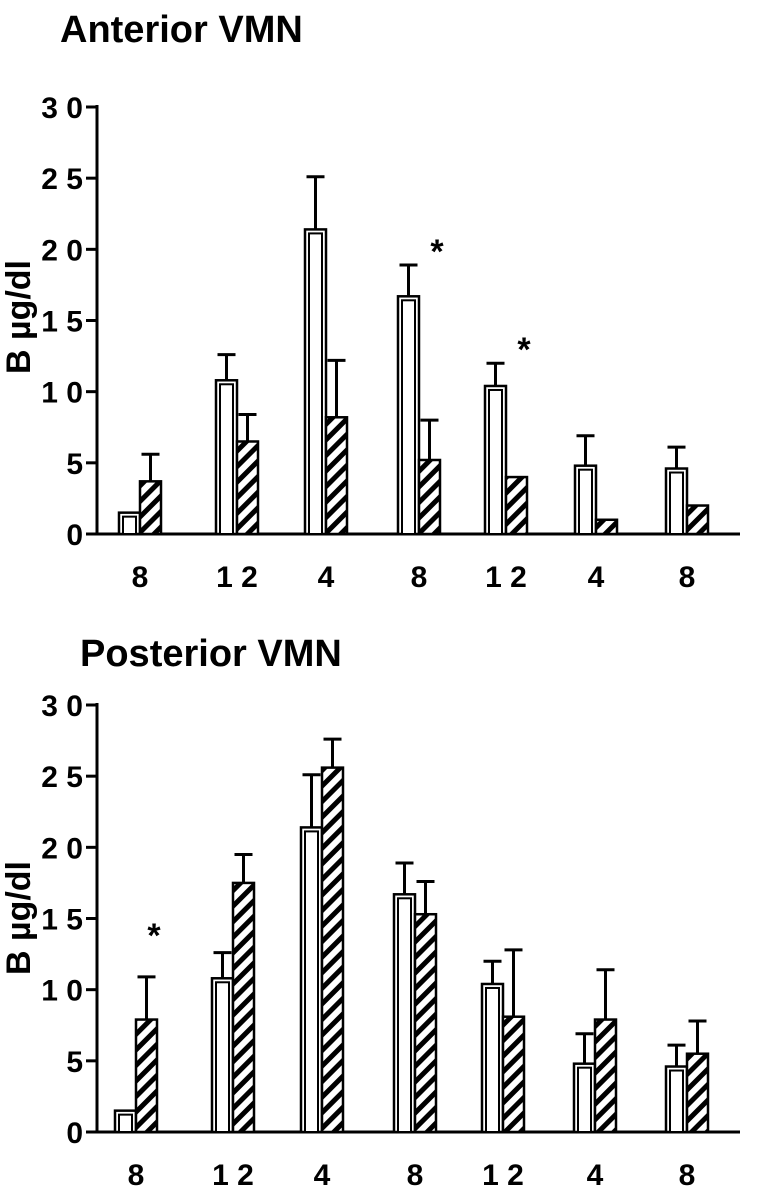 The width and height of the screenshot is (773, 1199). What do you see at coordinates (211, 654) in the screenshot?
I see `chart-title: Posterior VMN` at bounding box center [211, 654].